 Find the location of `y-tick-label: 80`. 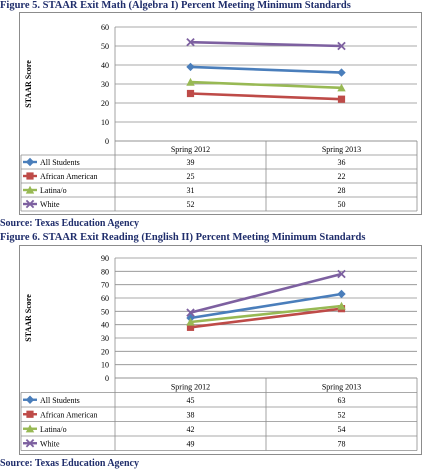

y-tick-label: 80 is located at coordinates (105, 271).